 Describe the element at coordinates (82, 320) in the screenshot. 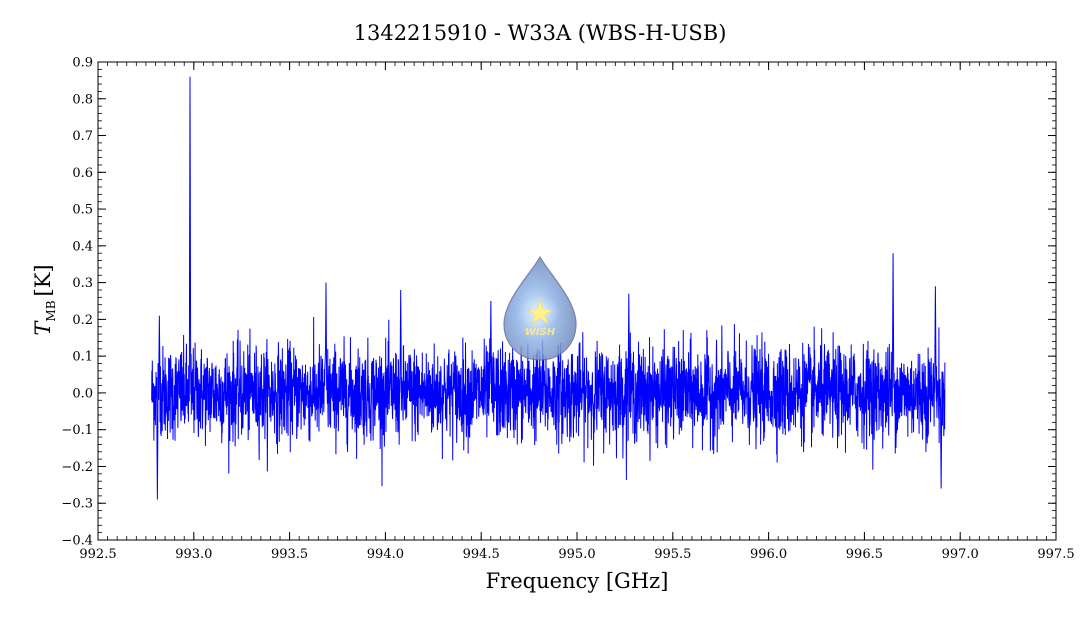

I see `y-tick-label: 0.2` at that location.